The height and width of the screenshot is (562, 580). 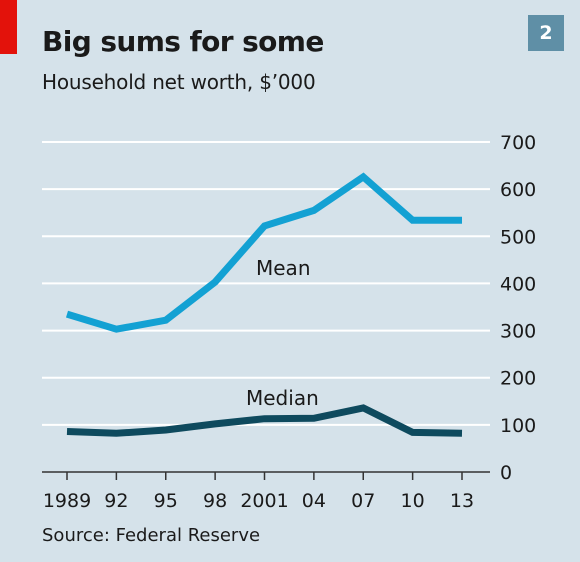 What do you see at coordinates (116, 501) in the screenshot?
I see `x-tick-label: 92` at bounding box center [116, 501].